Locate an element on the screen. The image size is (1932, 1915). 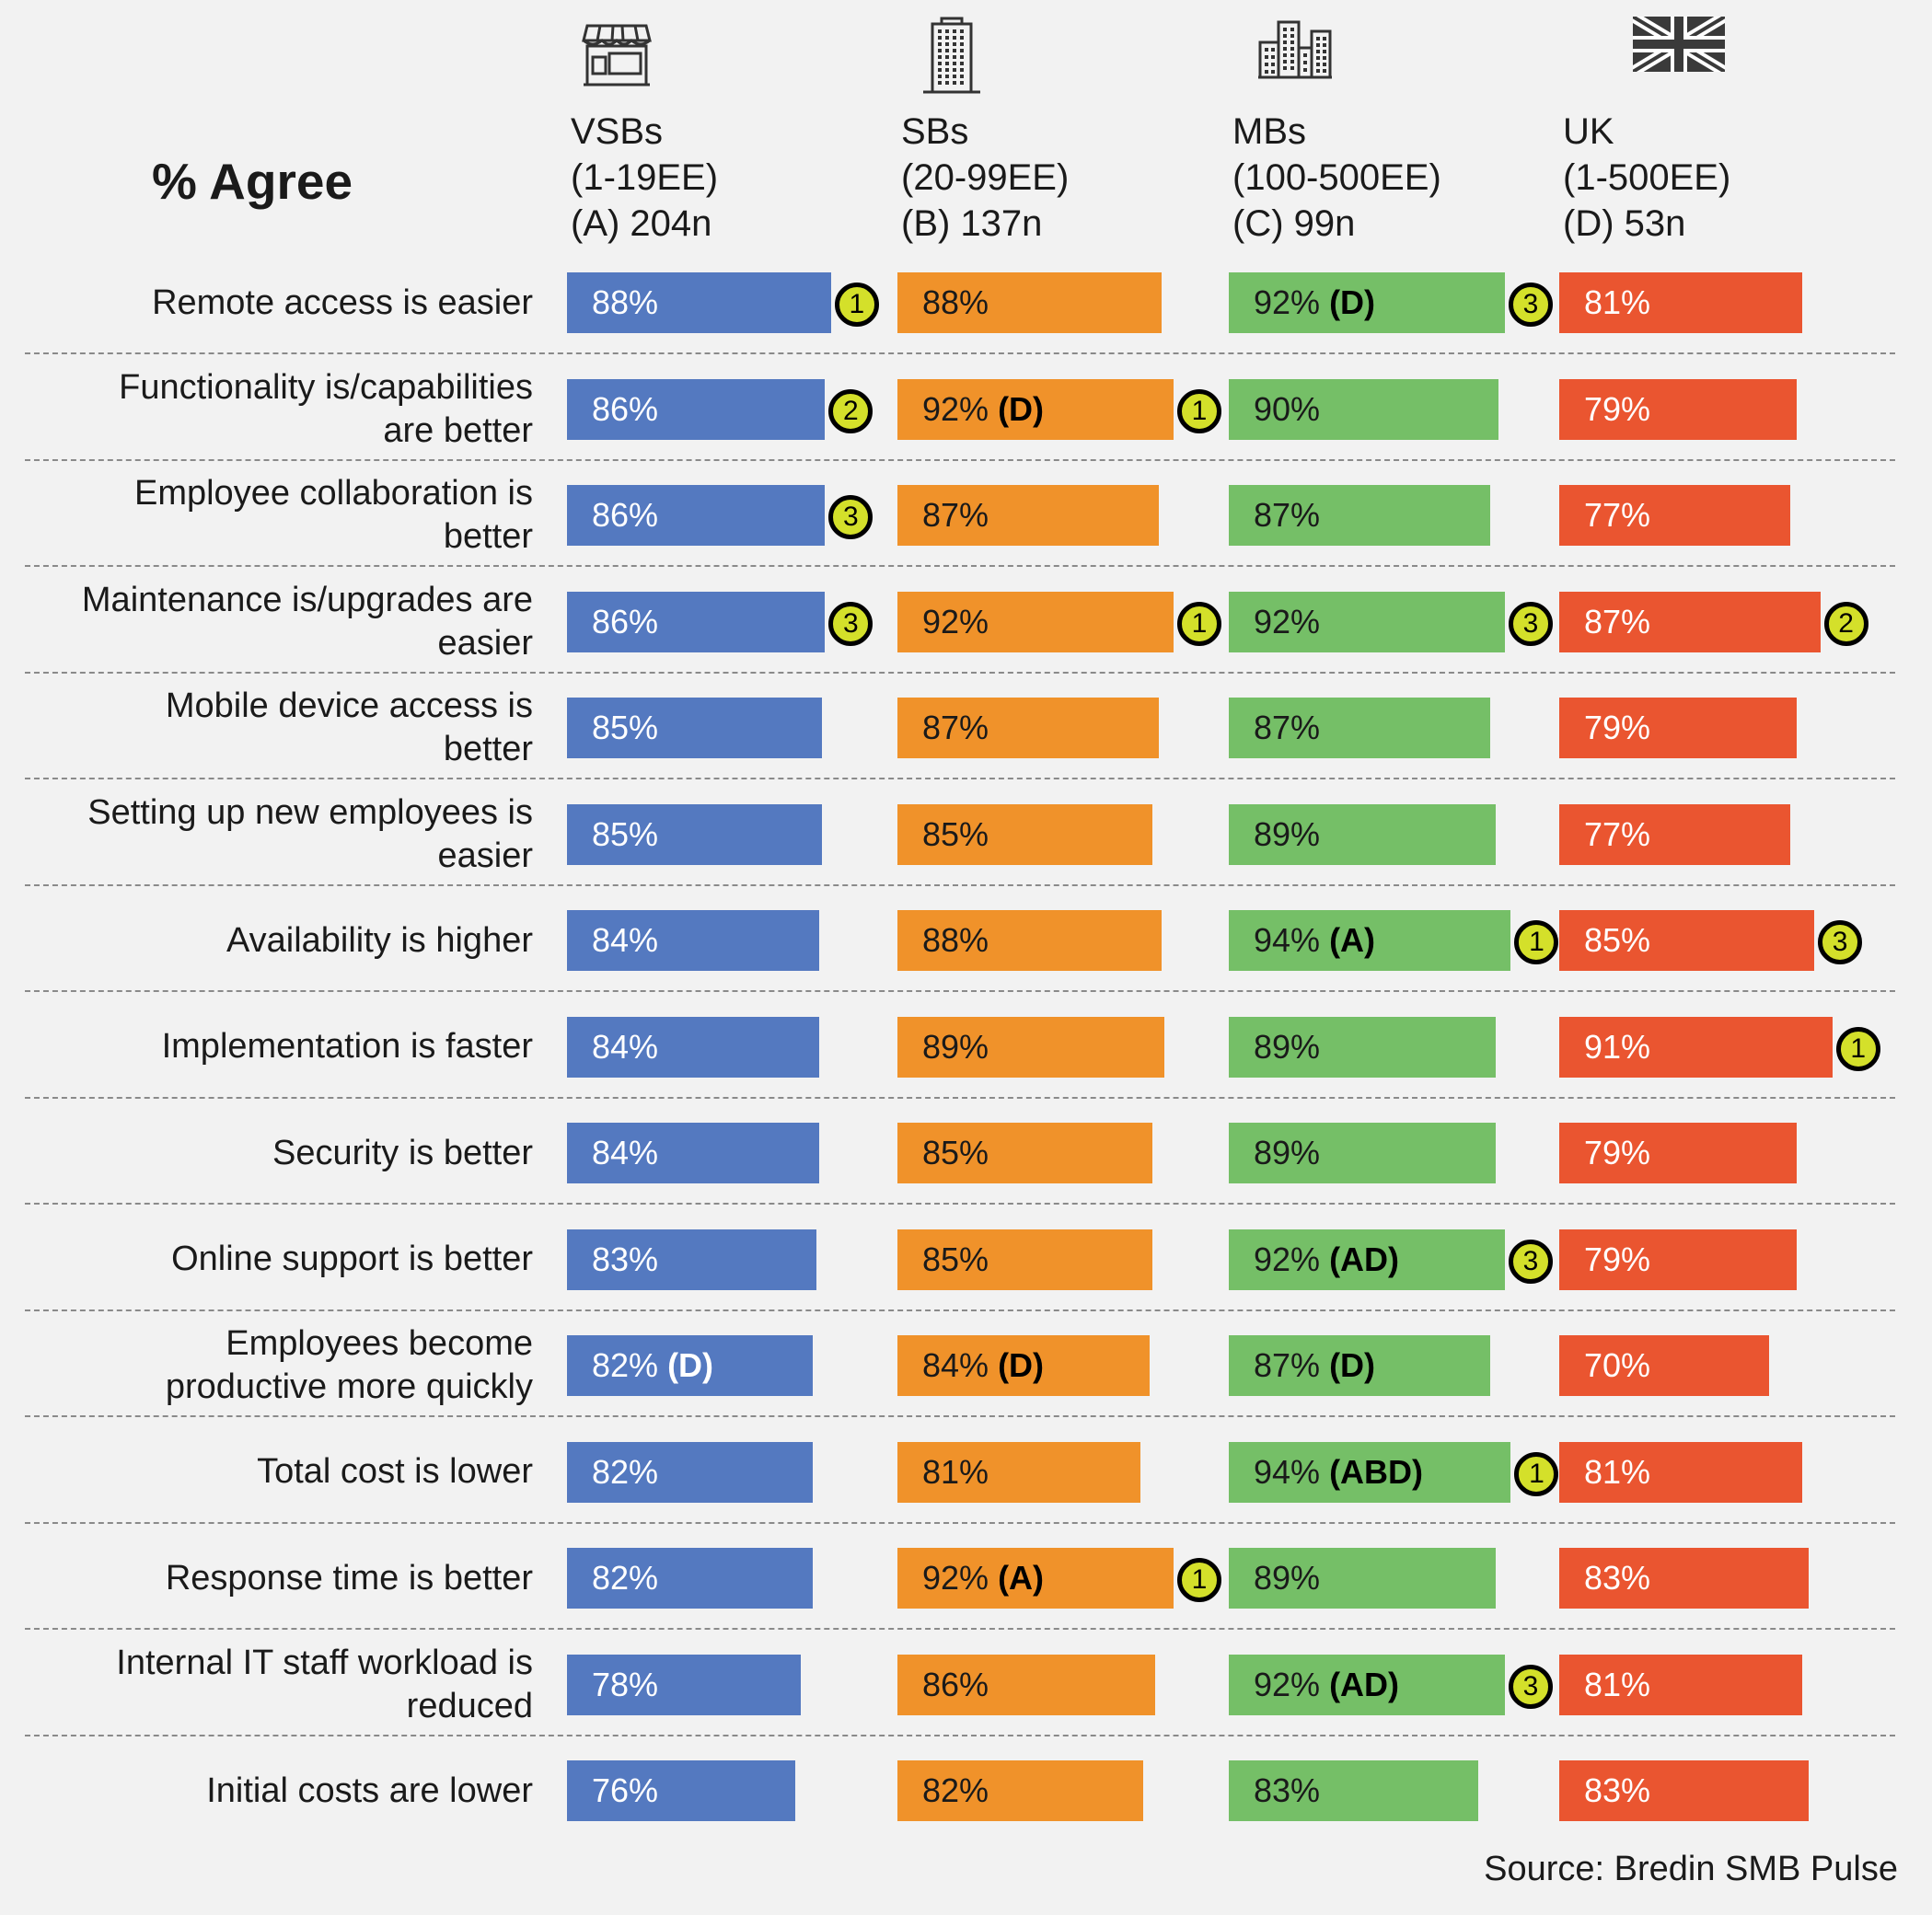
bar-b: 89% is located at coordinates (1031, 1047).